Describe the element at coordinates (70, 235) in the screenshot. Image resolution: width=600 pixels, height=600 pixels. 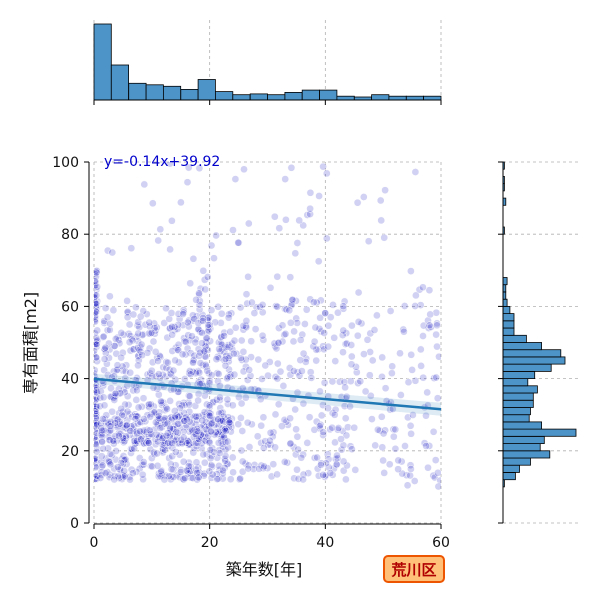
I see `y-tick-label: 80` at that location.